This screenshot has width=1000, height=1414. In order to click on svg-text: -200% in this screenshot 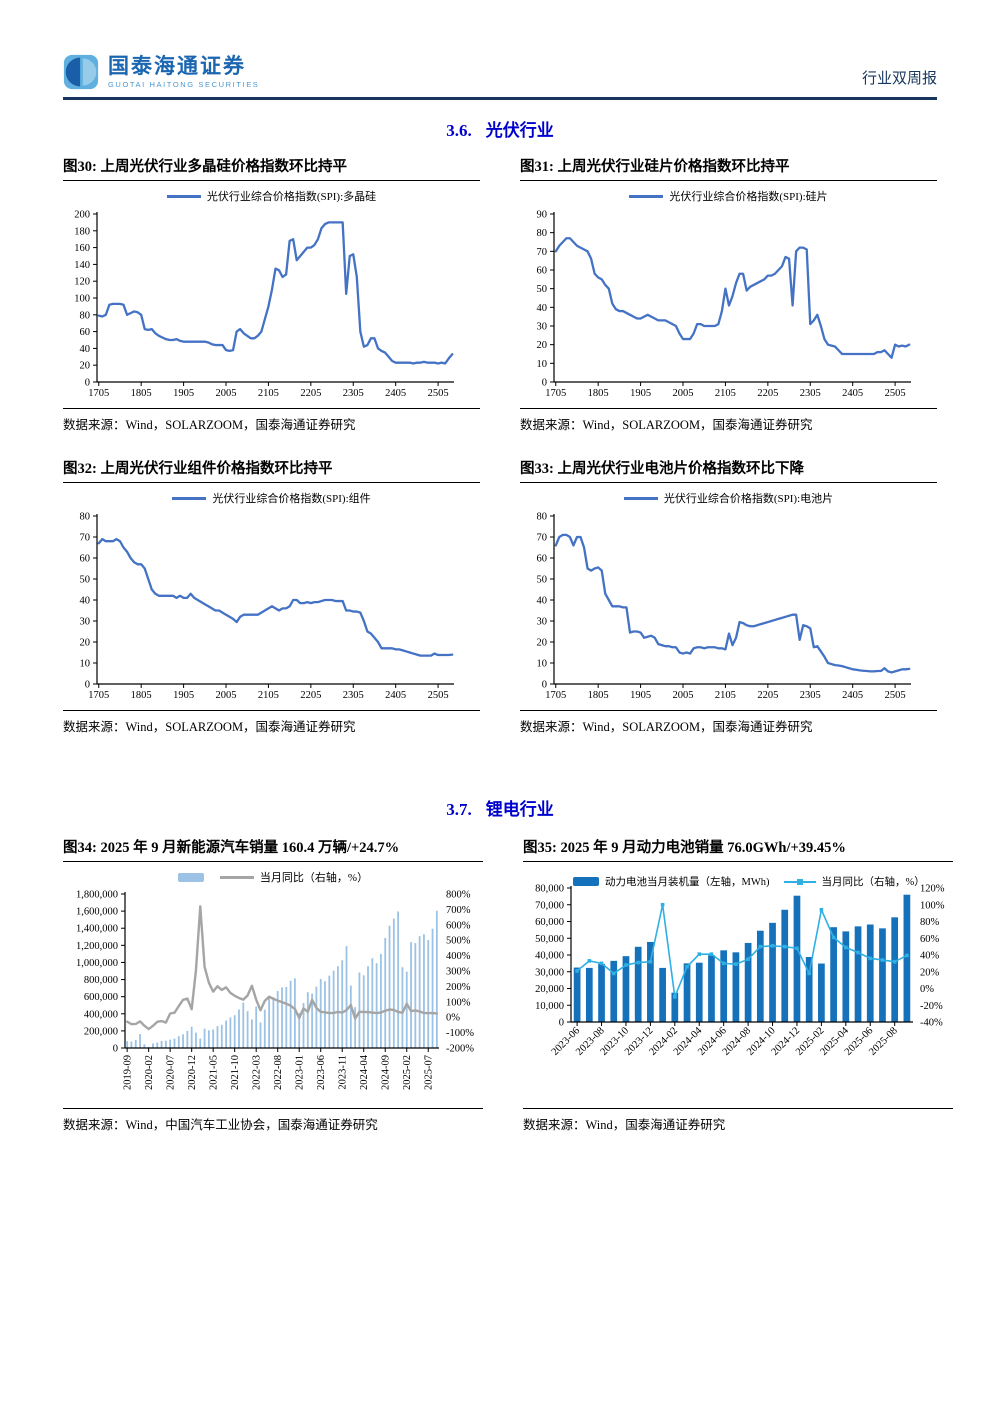, I will do `click(460, 1049)`.